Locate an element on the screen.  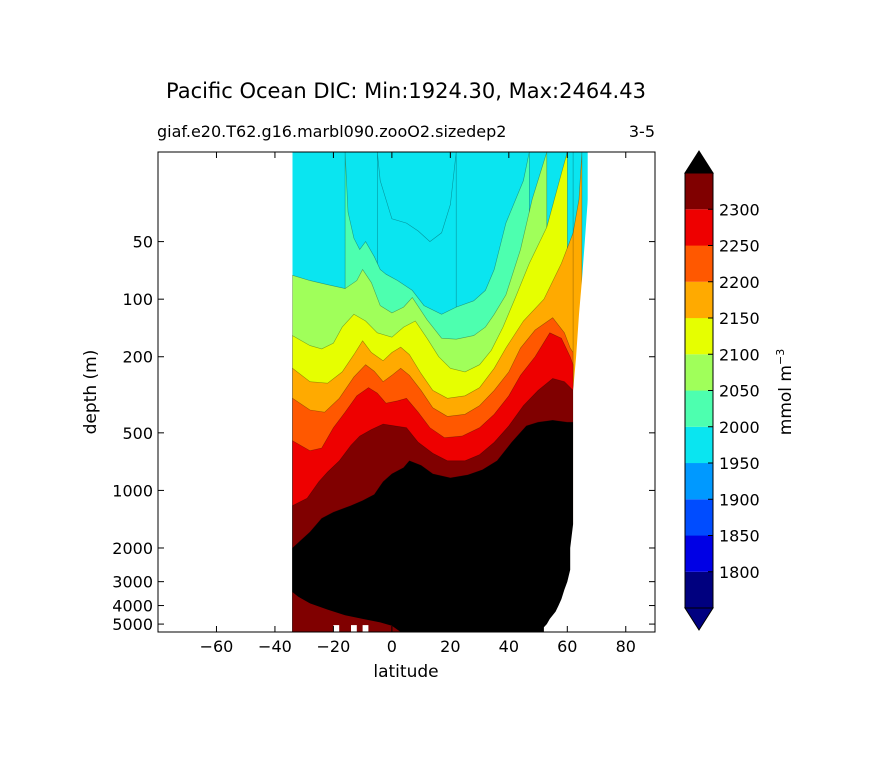
y-tick-label: 4000 is located at coordinates (132, 606).